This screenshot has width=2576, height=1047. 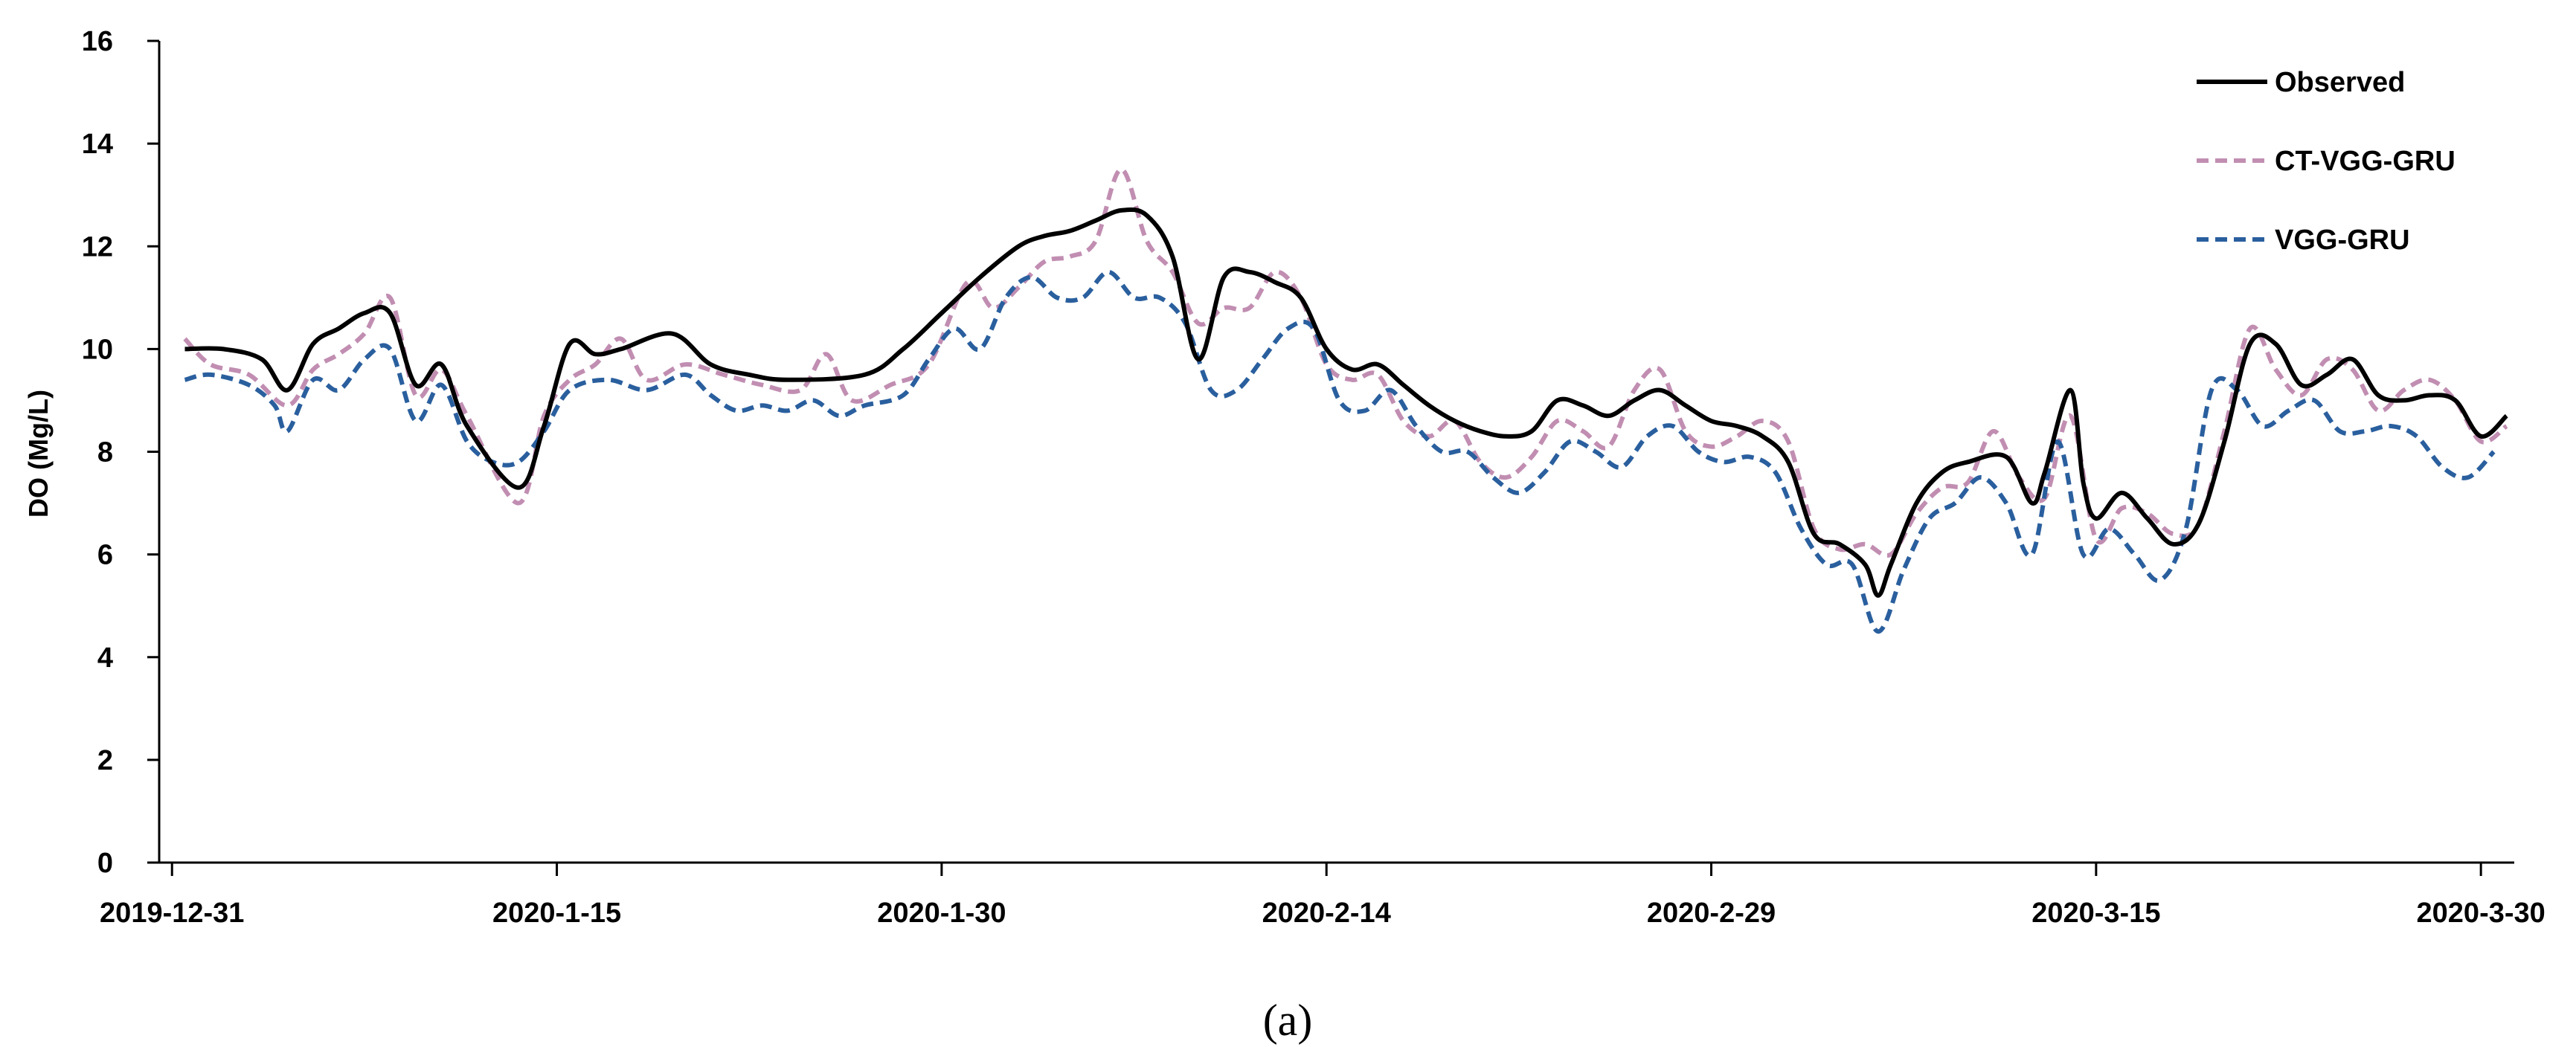 I want to click on y-tick-label: 6, so click(x=105, y=555).